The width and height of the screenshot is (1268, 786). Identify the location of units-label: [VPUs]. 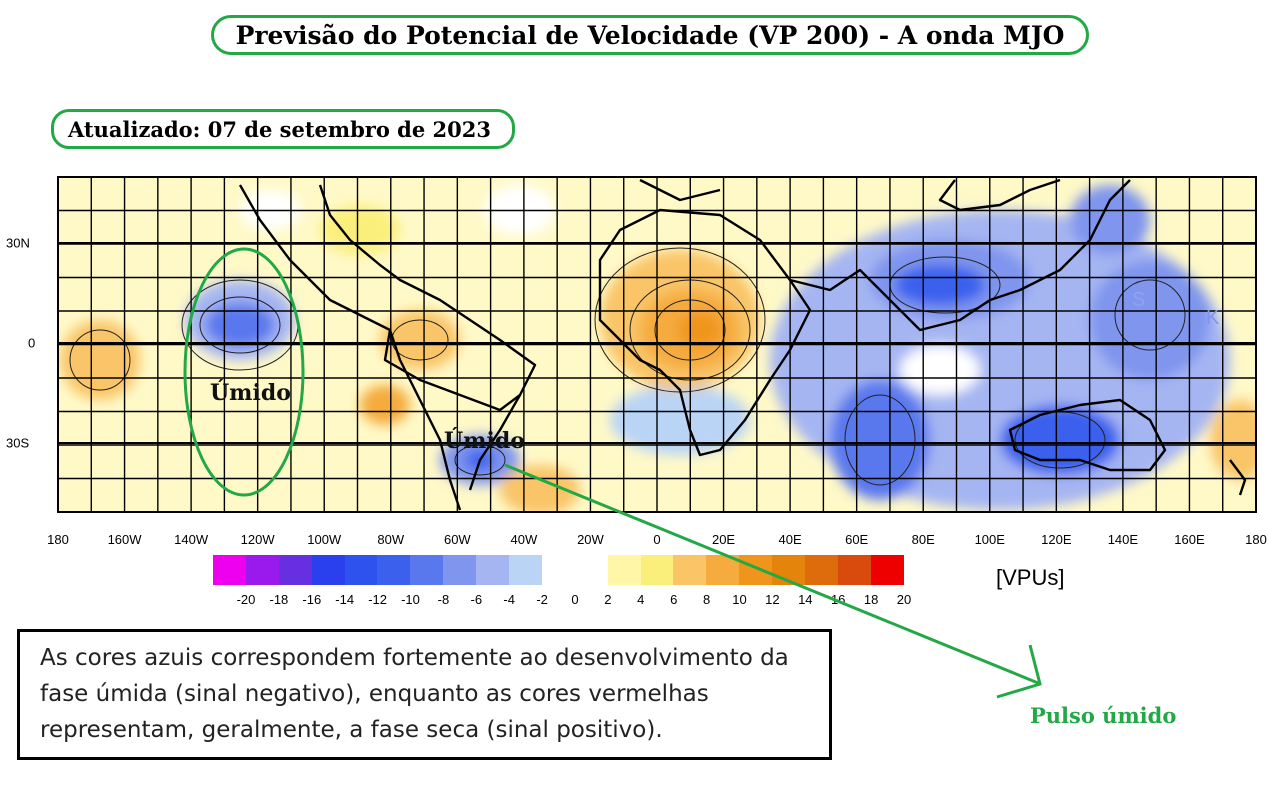
(1030, 577).